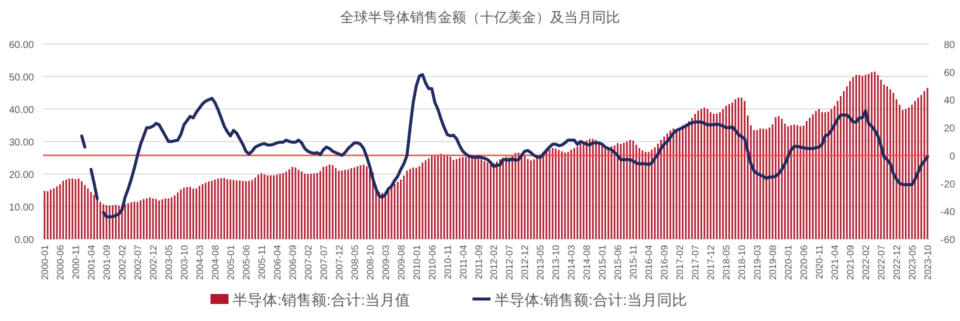 The height and width of the screenshot is (321, 960). I want to click on x-tick-label: 2011-04, so click(464, 262).